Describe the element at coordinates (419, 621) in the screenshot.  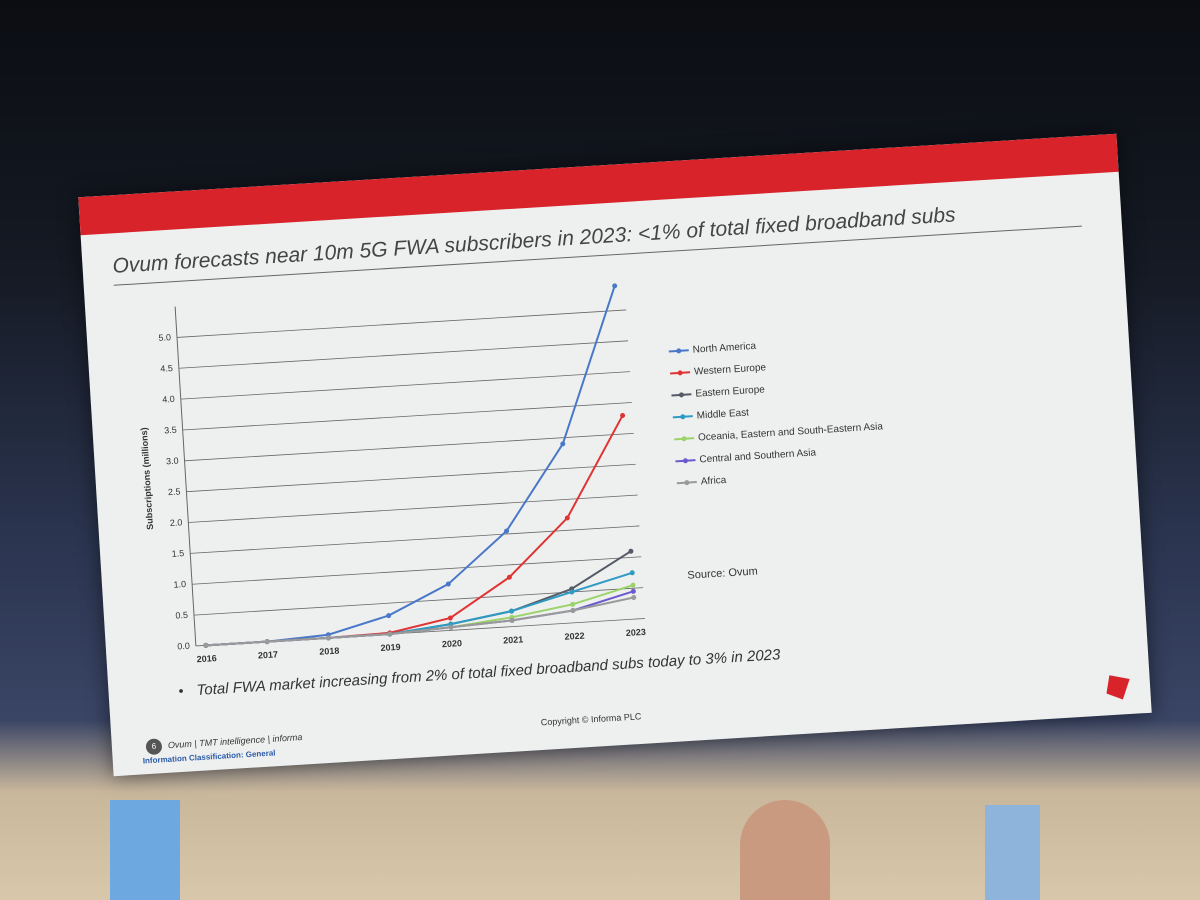
I see `series-line` at that location.